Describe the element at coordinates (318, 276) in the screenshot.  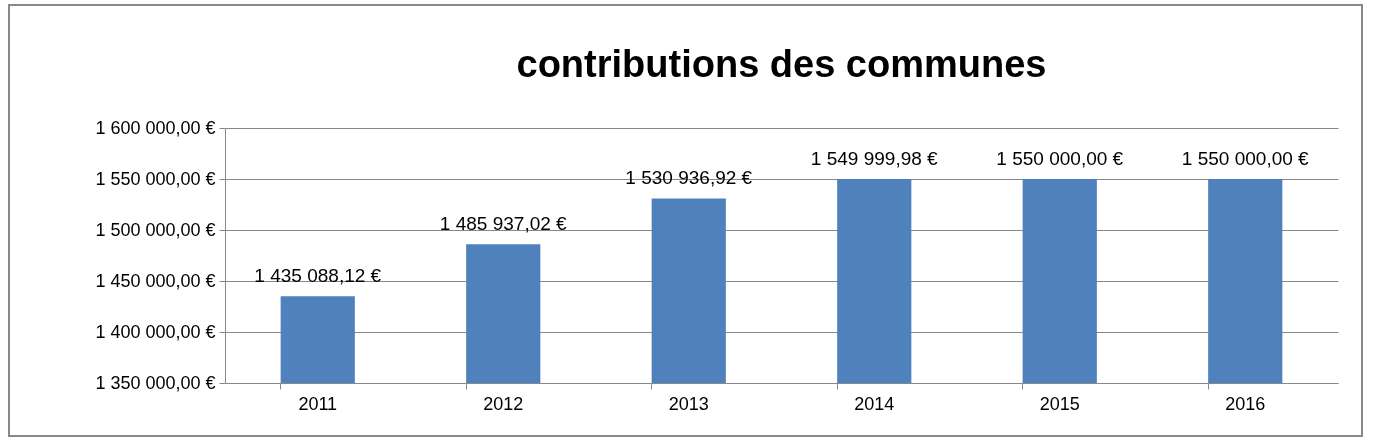
I see `data-label: 1 435 088,12 €` at that location.